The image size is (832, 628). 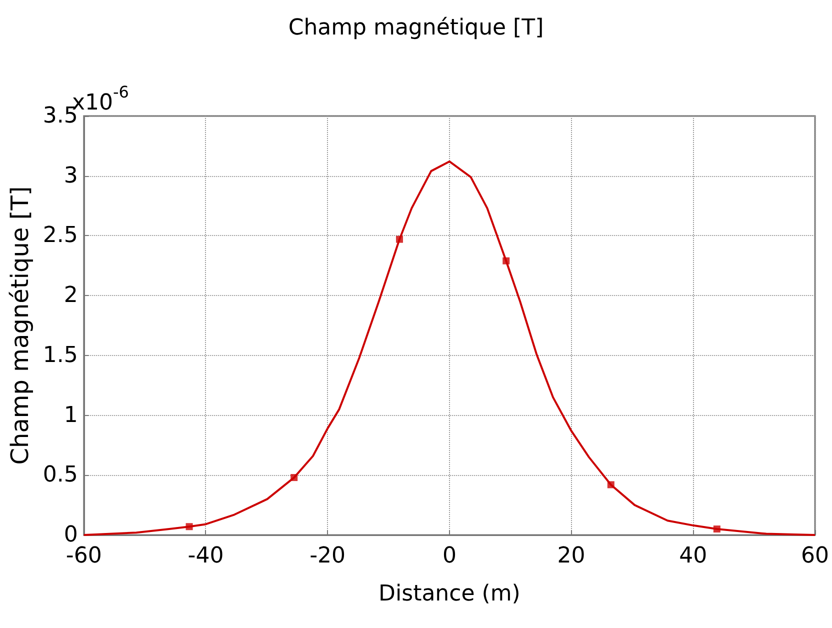 What do you see at coordinates (449, 556) in the screenshot?
I see `x-tick-label: 0` at bounding box center [449, 556].